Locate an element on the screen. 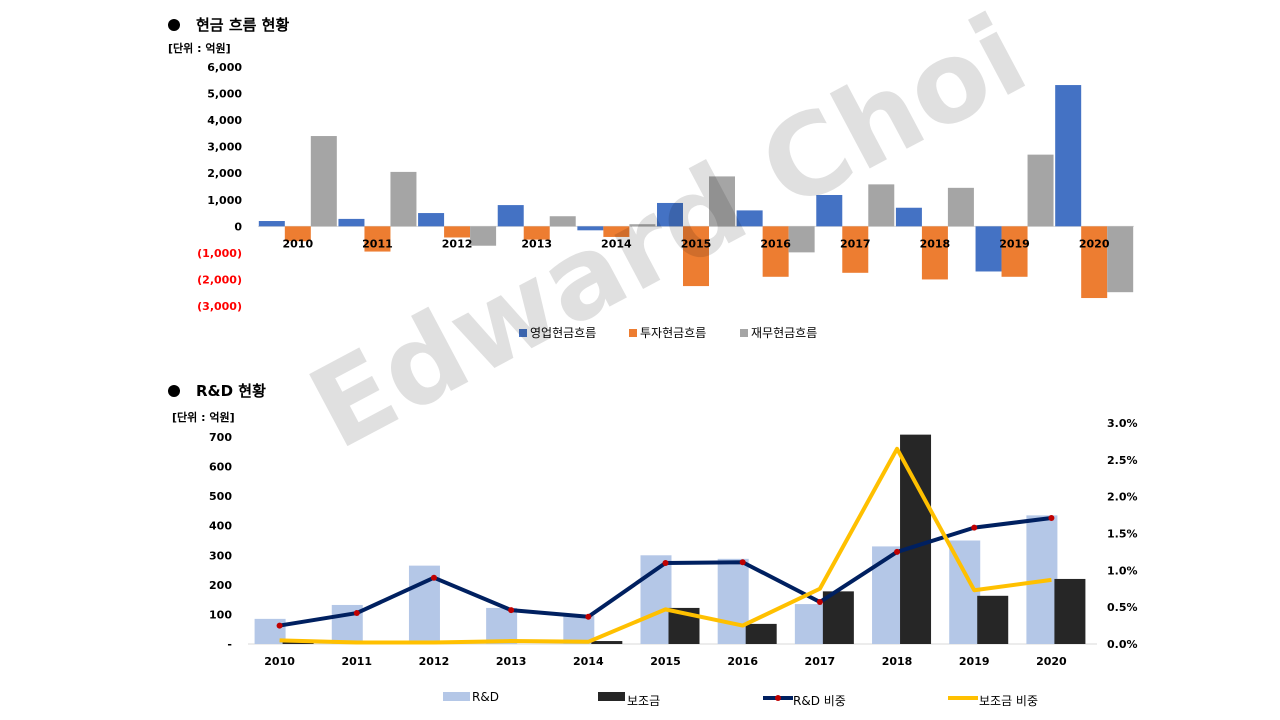 The image size is (1280, 720). y-tick-label: 0 is located at coordinates (238, 226).